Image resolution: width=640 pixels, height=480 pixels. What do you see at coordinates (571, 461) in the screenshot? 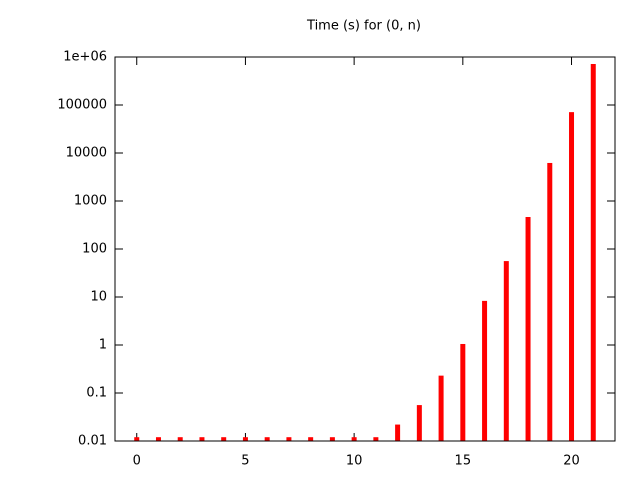
I see `x-tick-label: 20` at bounding box center [571, 461].